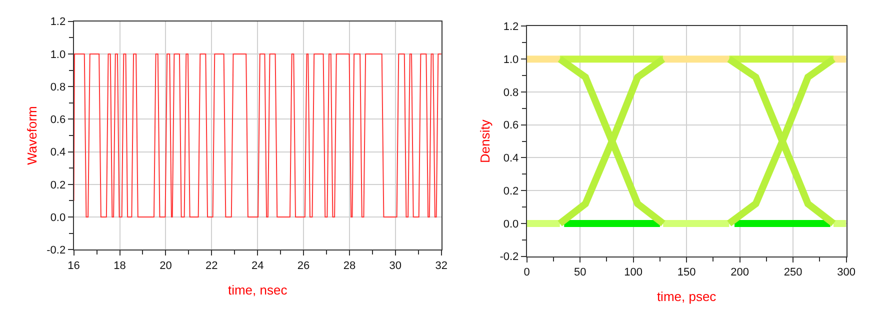 The width and height of the screenshot is (871, 325). Describe the element at coordinates (793, 272) in the screenshot. I see `x-tick-label: 250` at that location.